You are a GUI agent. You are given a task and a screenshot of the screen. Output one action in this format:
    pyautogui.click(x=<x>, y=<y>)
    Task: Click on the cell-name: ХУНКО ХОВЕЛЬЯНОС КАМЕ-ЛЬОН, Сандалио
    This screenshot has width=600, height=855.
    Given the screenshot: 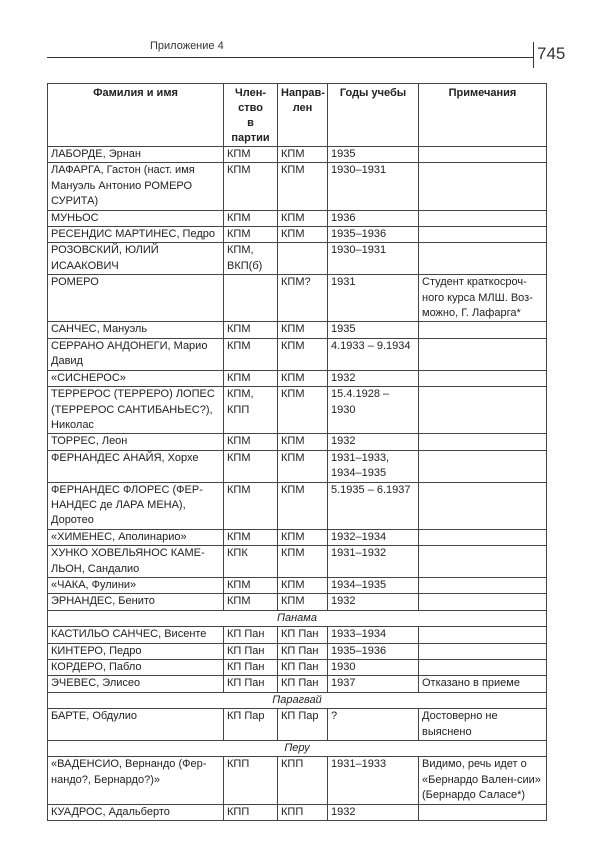 What is the action you would take?
    pyautogui.click(x=135, y=561)
    